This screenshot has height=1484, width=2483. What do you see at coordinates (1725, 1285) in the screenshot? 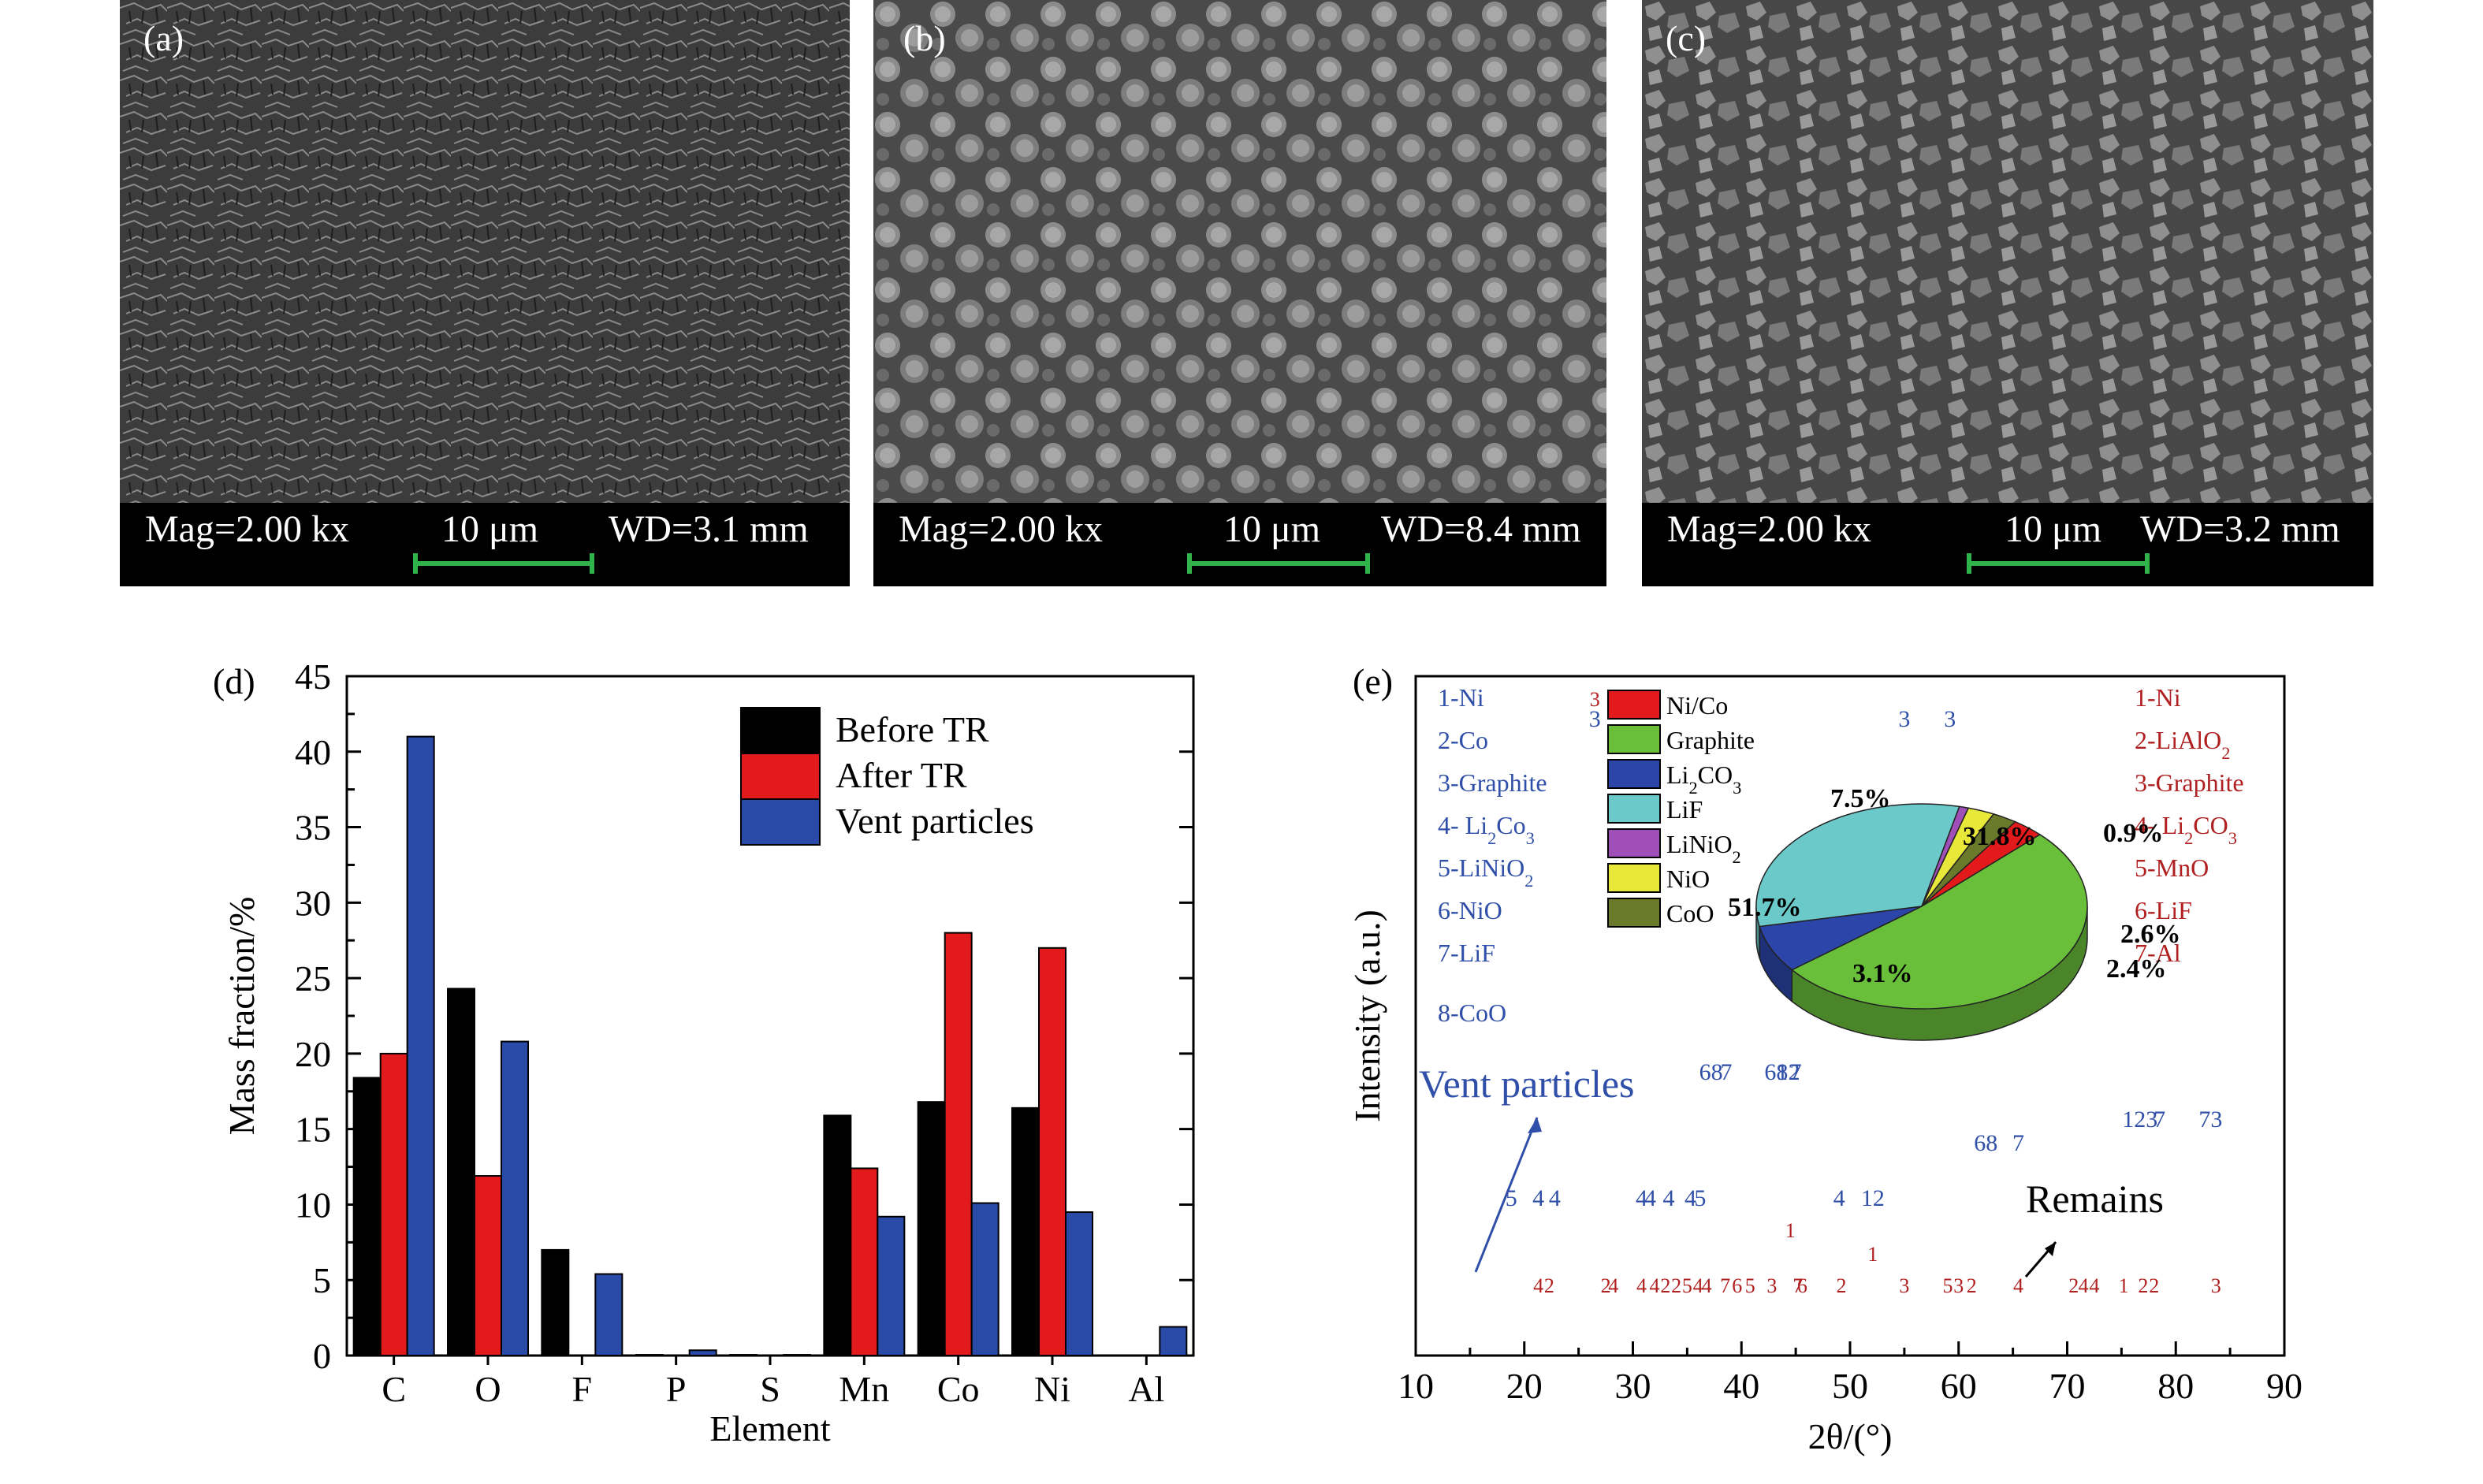
I see `remains-peak-label: 7` at bounding box center [1725, 1285].